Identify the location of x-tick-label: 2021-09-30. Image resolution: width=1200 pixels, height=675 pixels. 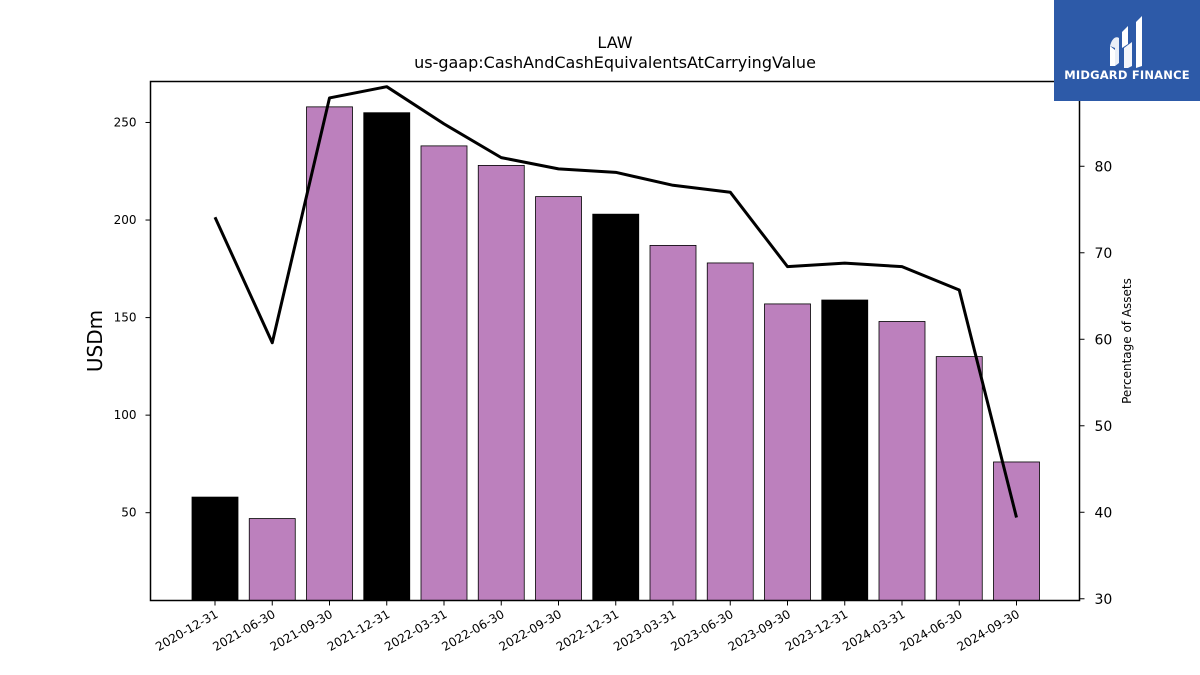
(301, 630).